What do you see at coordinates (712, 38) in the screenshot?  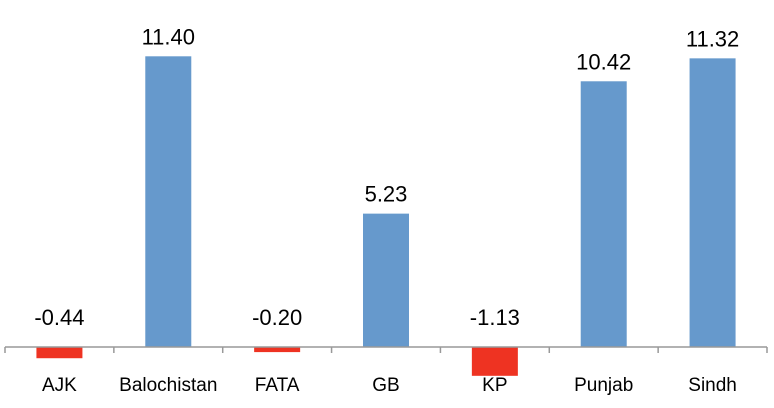 I see `data-label-sindh: 11.32` at bounding box center [712, 38].